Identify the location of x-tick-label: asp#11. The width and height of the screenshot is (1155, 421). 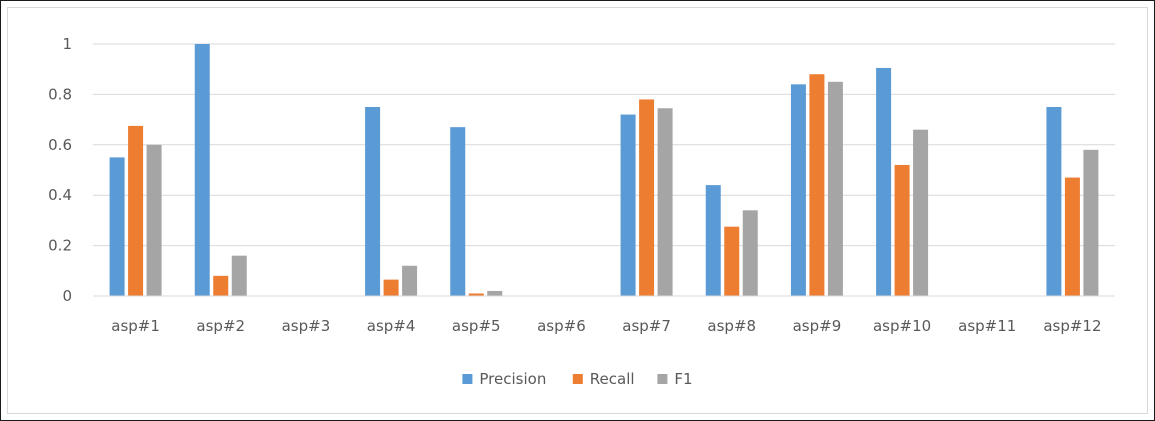
(987, 326).